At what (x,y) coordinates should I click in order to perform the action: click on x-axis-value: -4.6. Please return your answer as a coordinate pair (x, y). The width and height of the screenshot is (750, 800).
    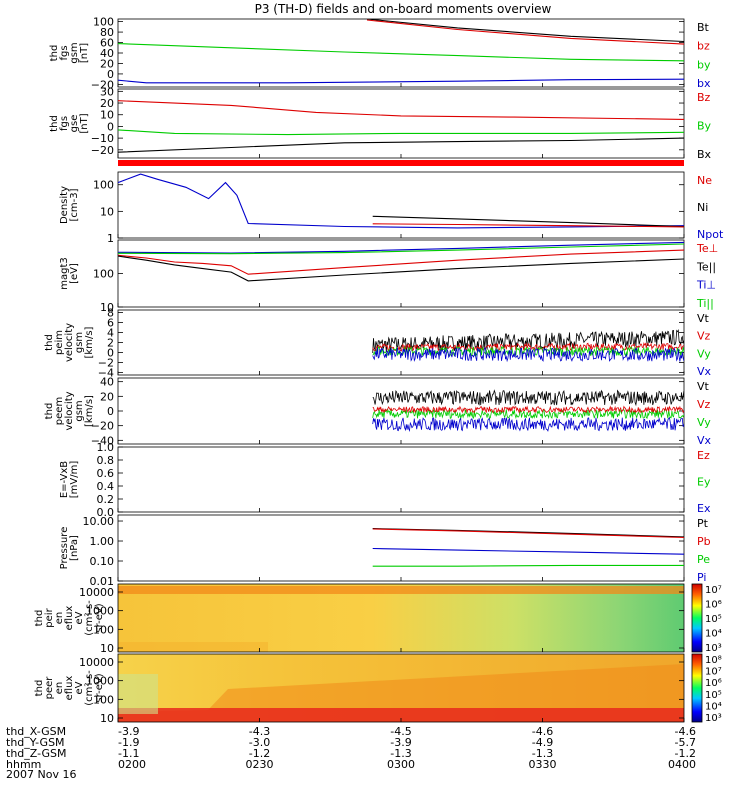
    Looking at the image, I should click on (685, 731).